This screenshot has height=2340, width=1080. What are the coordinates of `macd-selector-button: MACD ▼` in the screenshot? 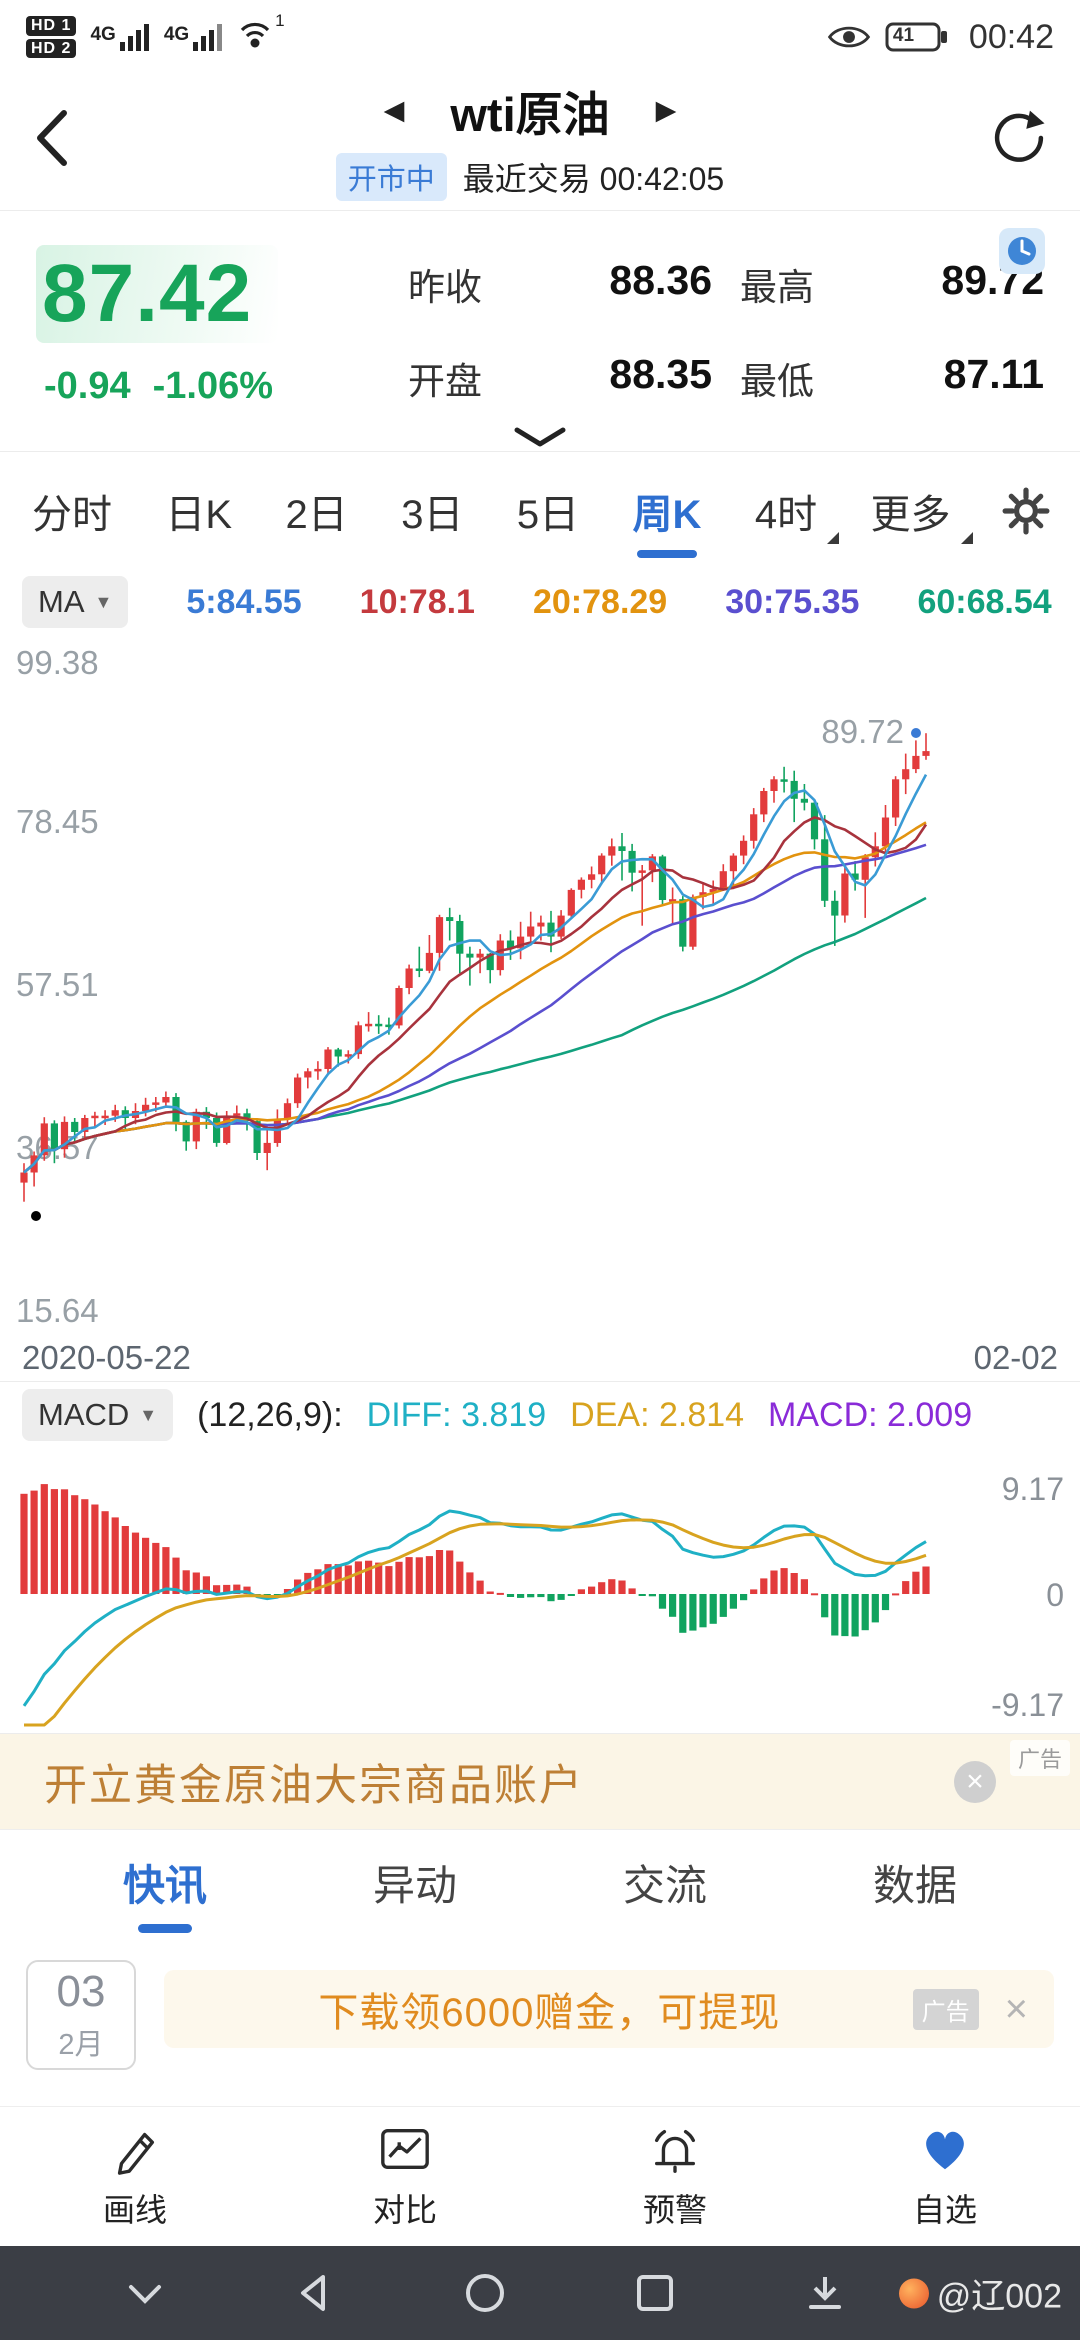 It's located at (98, 1415).